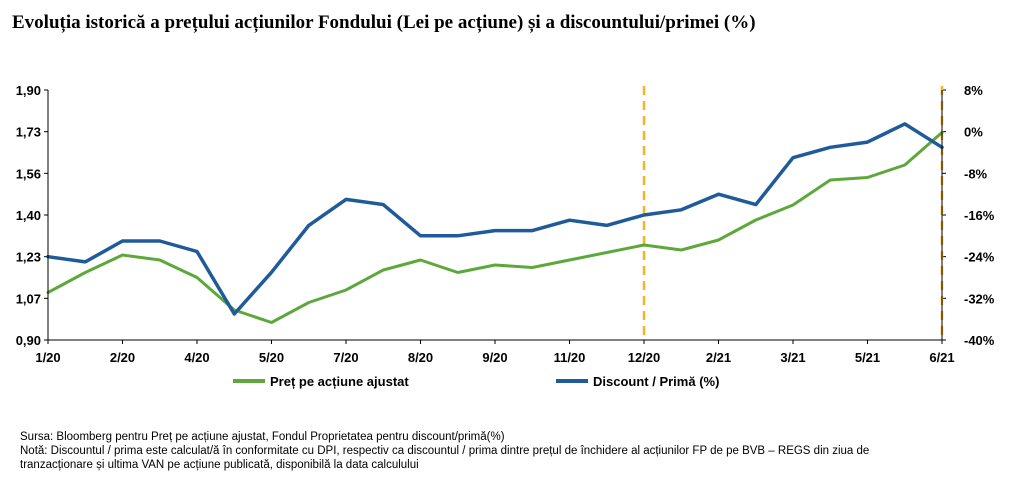 The width and height of the screenshot is (1024, 482). Describe the element at coordinates (979, 298) in the screenshot. I see `y-right-tick-label: -32%` at that location.